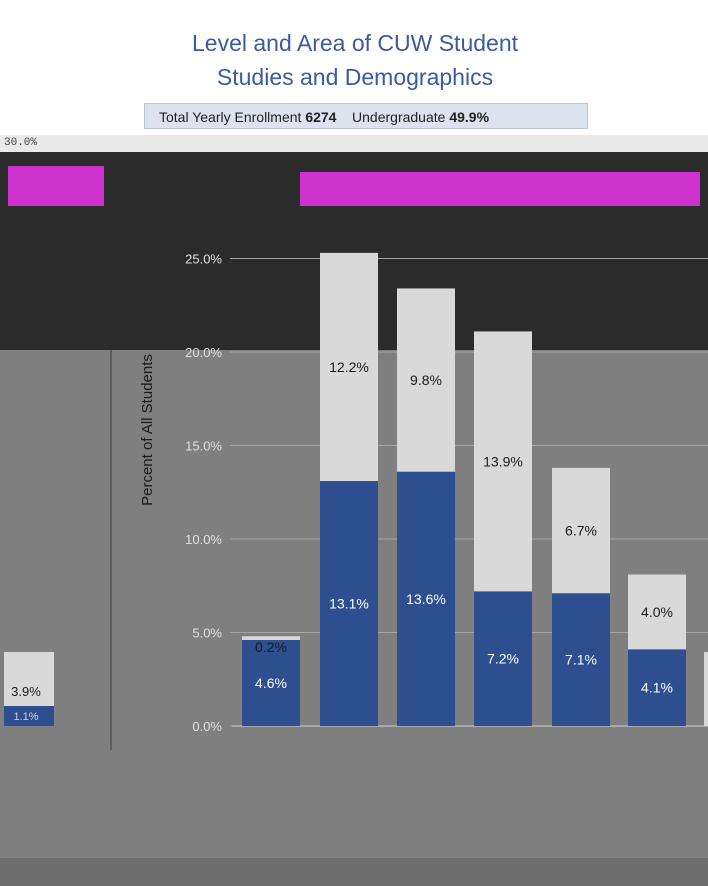 The image size is (708, 886). I want to click on y-tick-label: 15.0%, so click(203, 446).